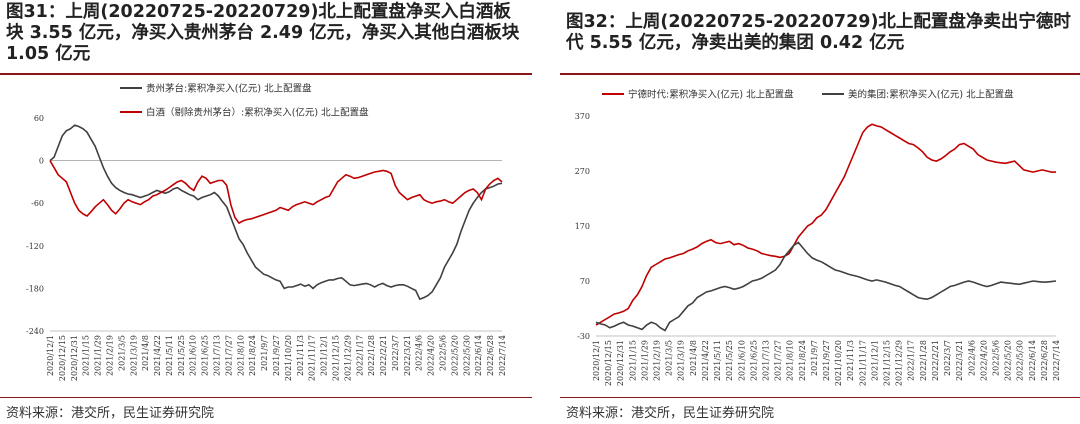 The width and height of the screenshot is (1080, 424). I want to click on x-tick-label: 2020/12/31, so click(620, 363).